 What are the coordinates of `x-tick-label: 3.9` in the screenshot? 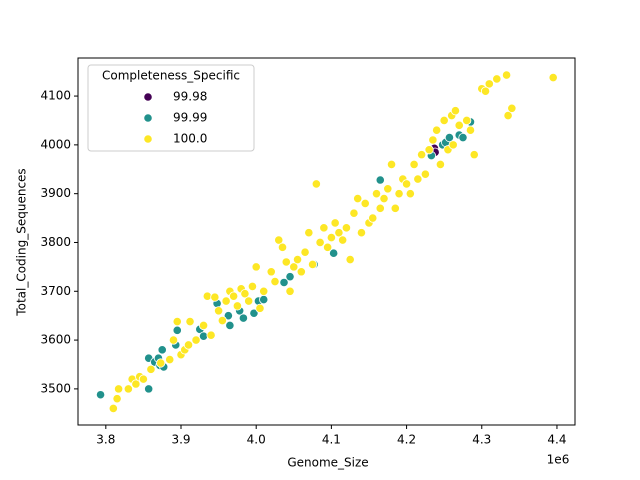 It's located at (180, 440).